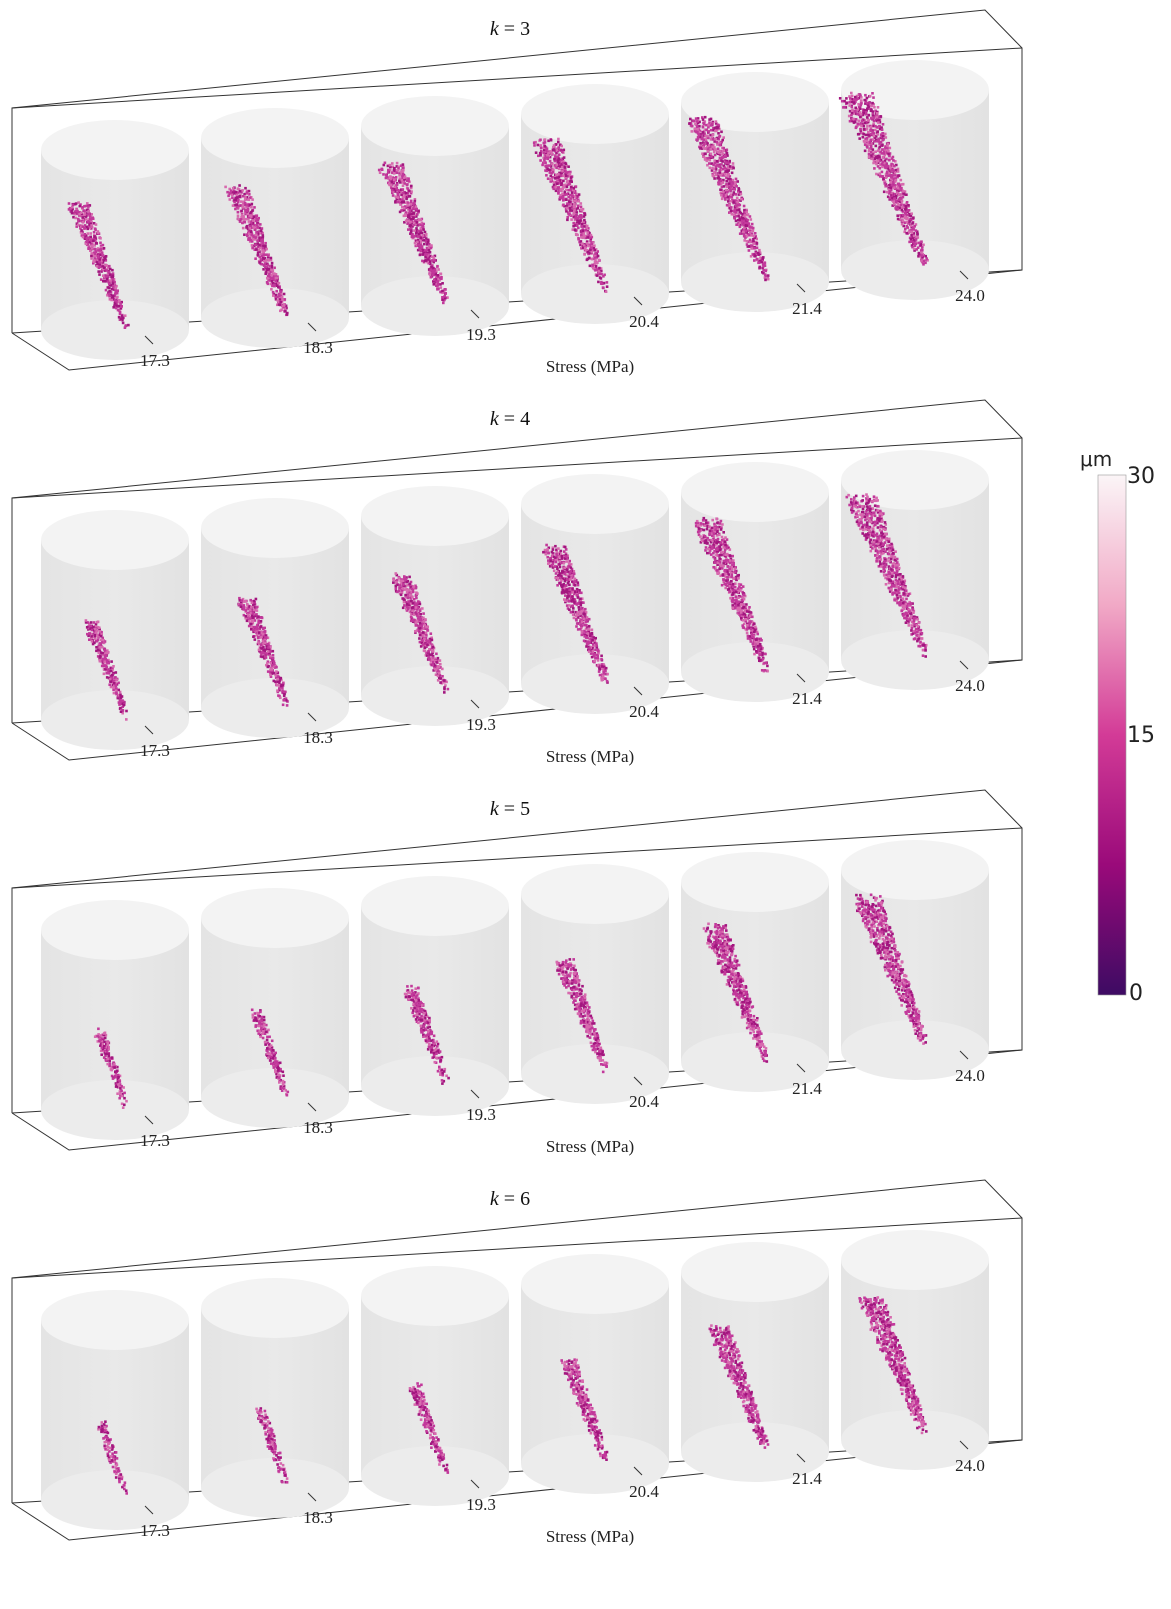 The width and height of the screenshot is (1171, 1609). Describe the element at coordinates (318, 737) in the screenshot. I see `x-tick-label: 18.3` at that location.